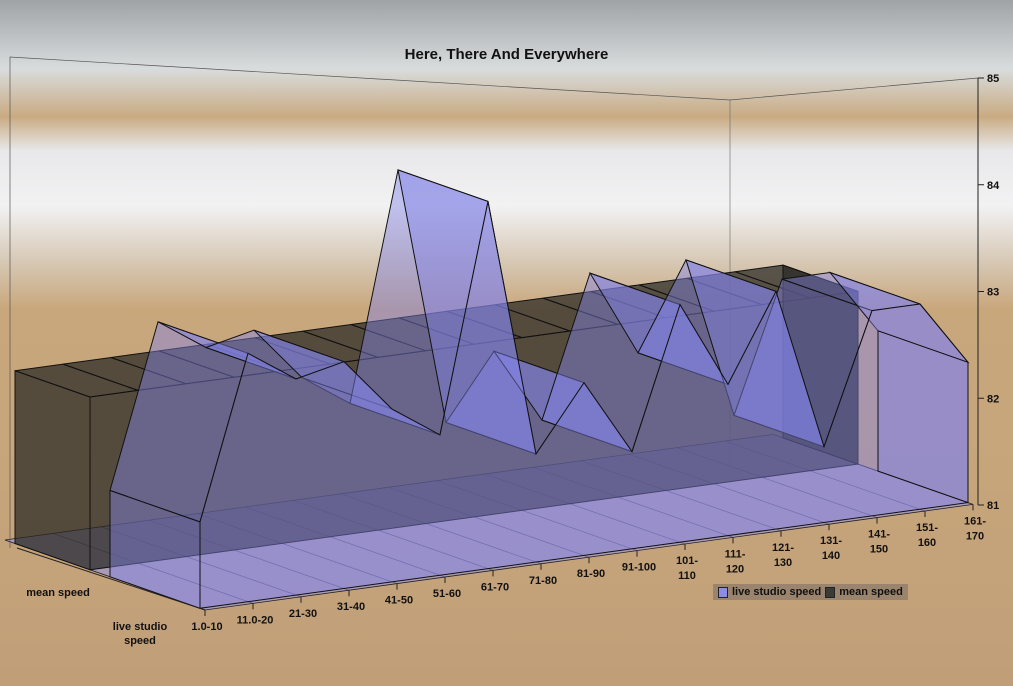 The width and height of the screenshot is (1013, 686). What do you see at coordinates (723, 592) in the screenshot?
I see `legend-swatch-live` at bounding box center [723, 592].